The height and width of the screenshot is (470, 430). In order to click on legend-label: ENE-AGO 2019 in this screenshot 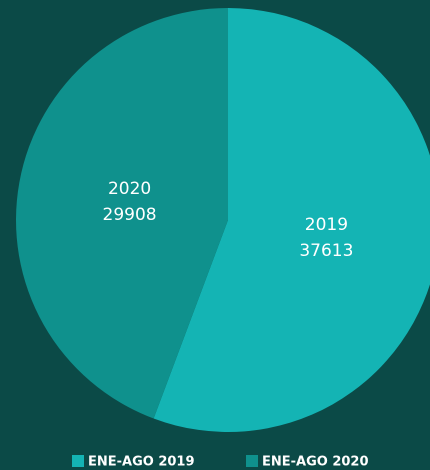, I will do `click(141, 462)`.